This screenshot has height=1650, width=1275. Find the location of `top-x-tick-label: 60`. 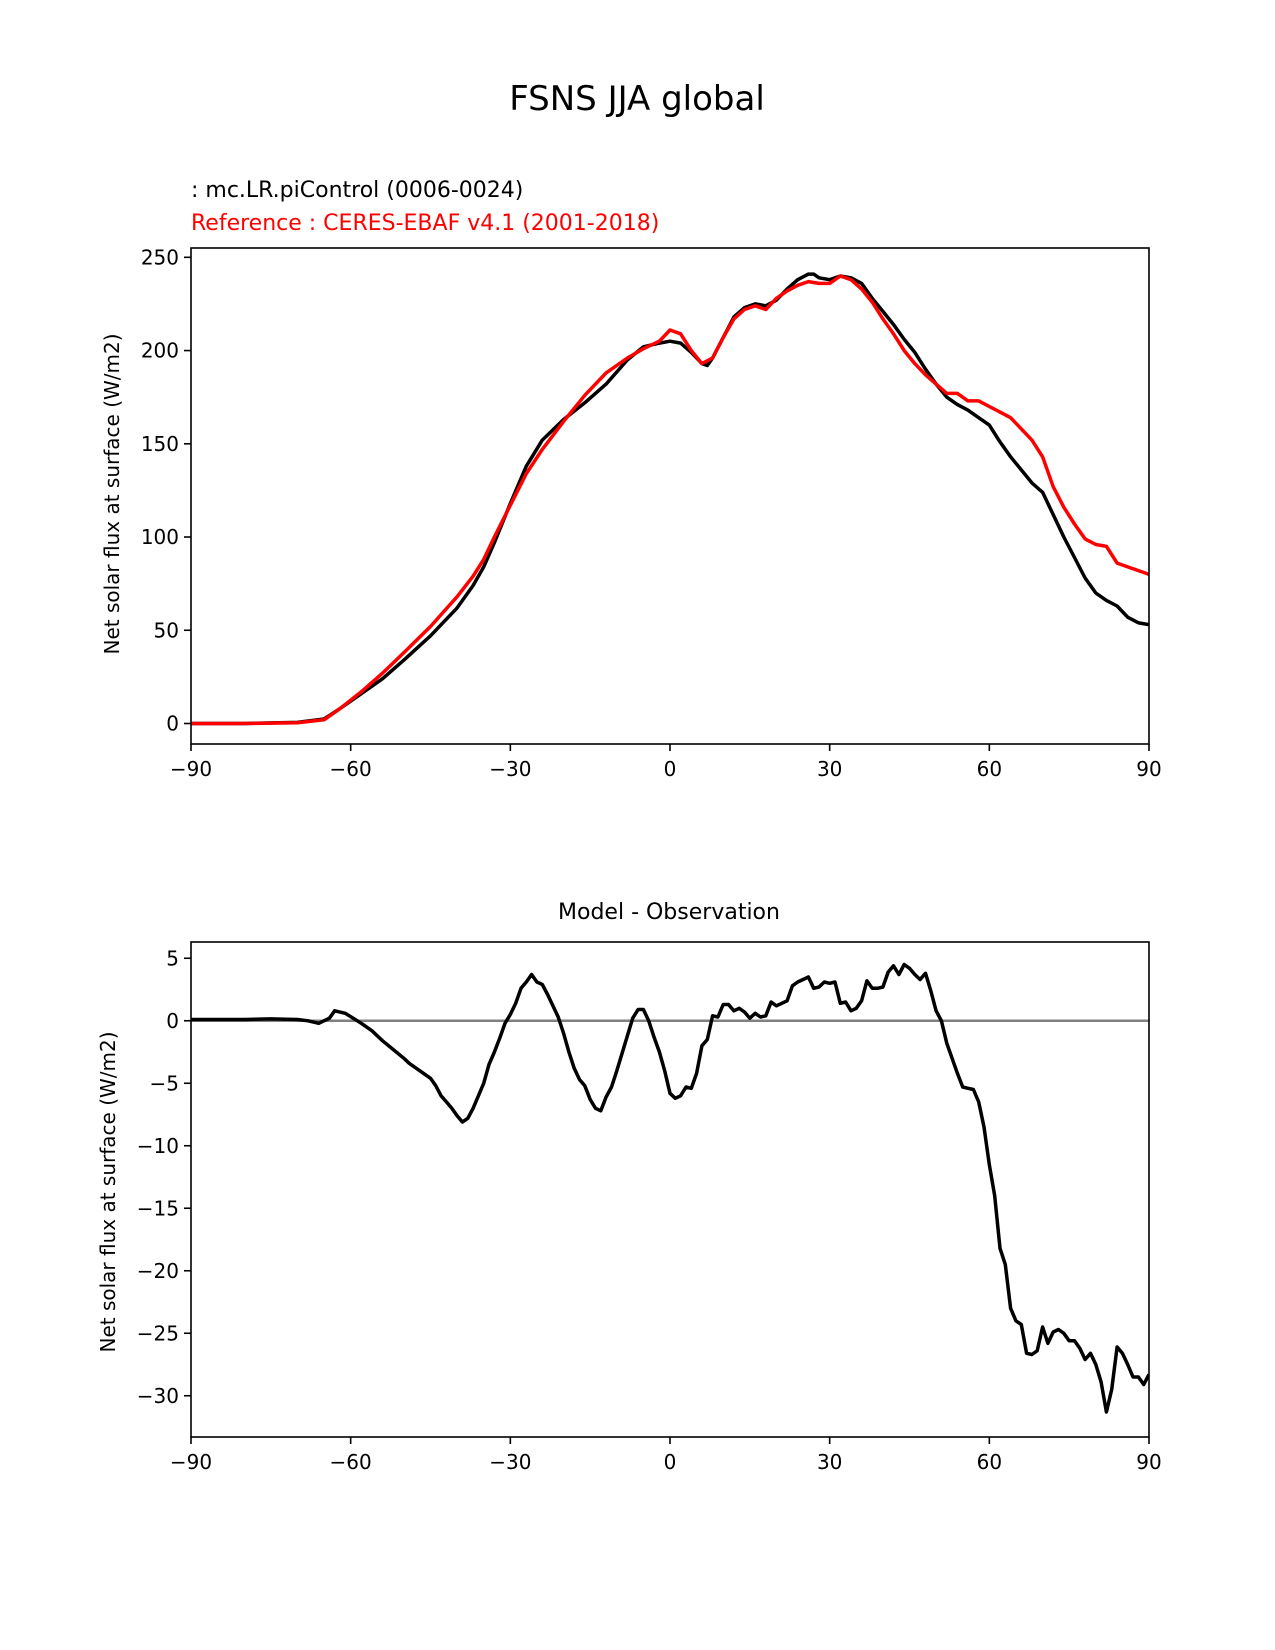

top-x-tick-label: 60 is located at coordinates (989, 769).